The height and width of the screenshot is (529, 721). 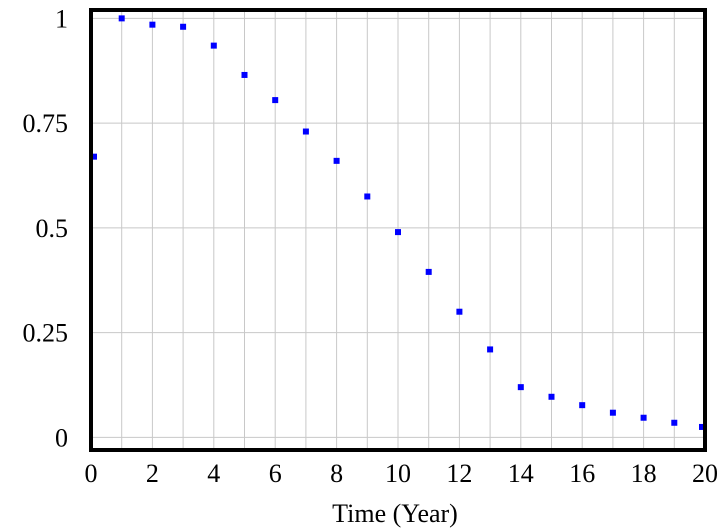 I want to click on x-tick-label: 2, so click(x=152, y=473).